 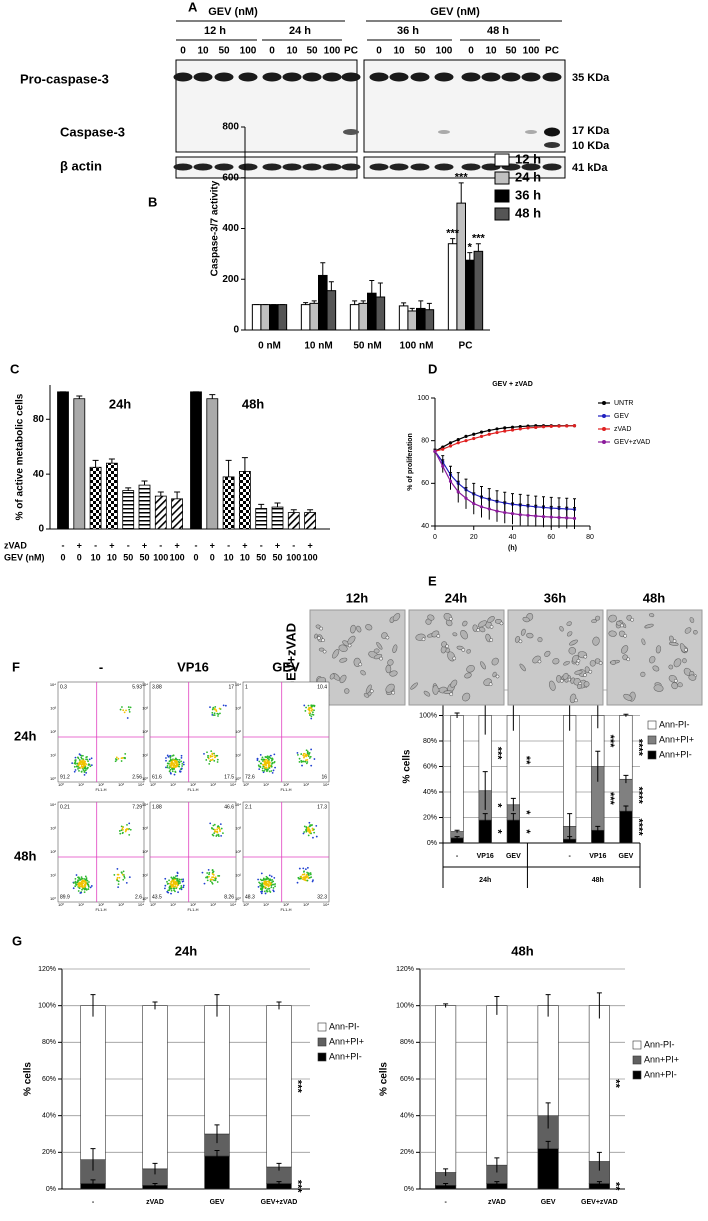 What do you see at coordinates (407, 1116) in the screenshot?
I see `y-tick-label: 40%` at bounding box center [407, 1116].